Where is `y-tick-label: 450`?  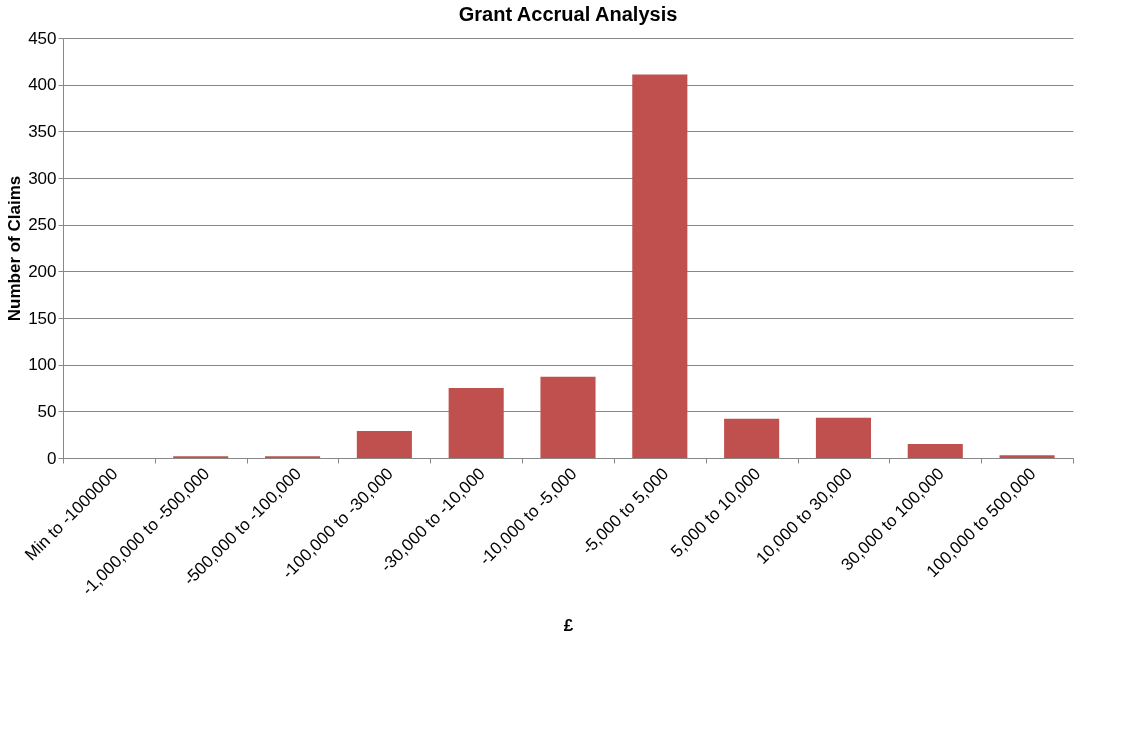 y-tick-label: 450 is located at coordinates (42, 38).